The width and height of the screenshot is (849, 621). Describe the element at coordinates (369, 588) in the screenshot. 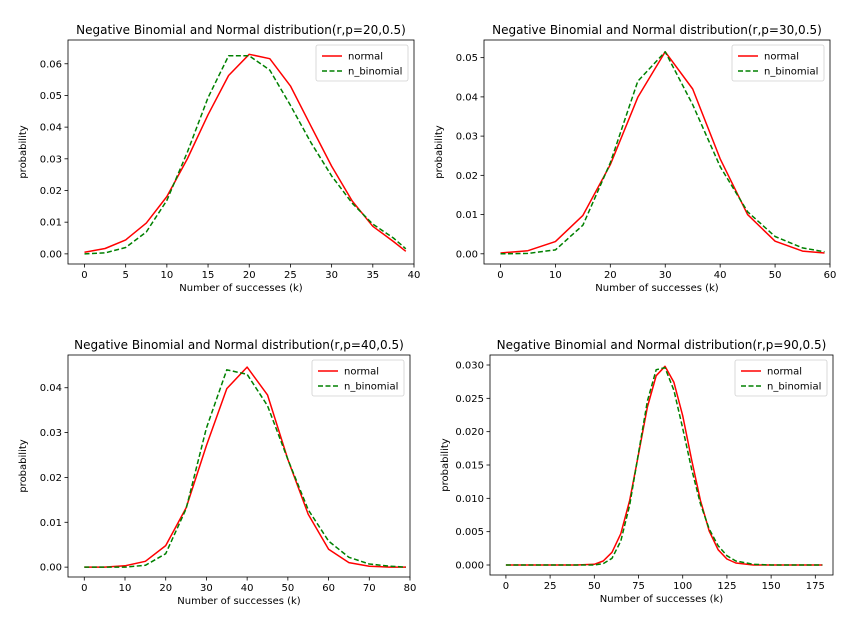

I see `x-tick-label: 70` at that location.